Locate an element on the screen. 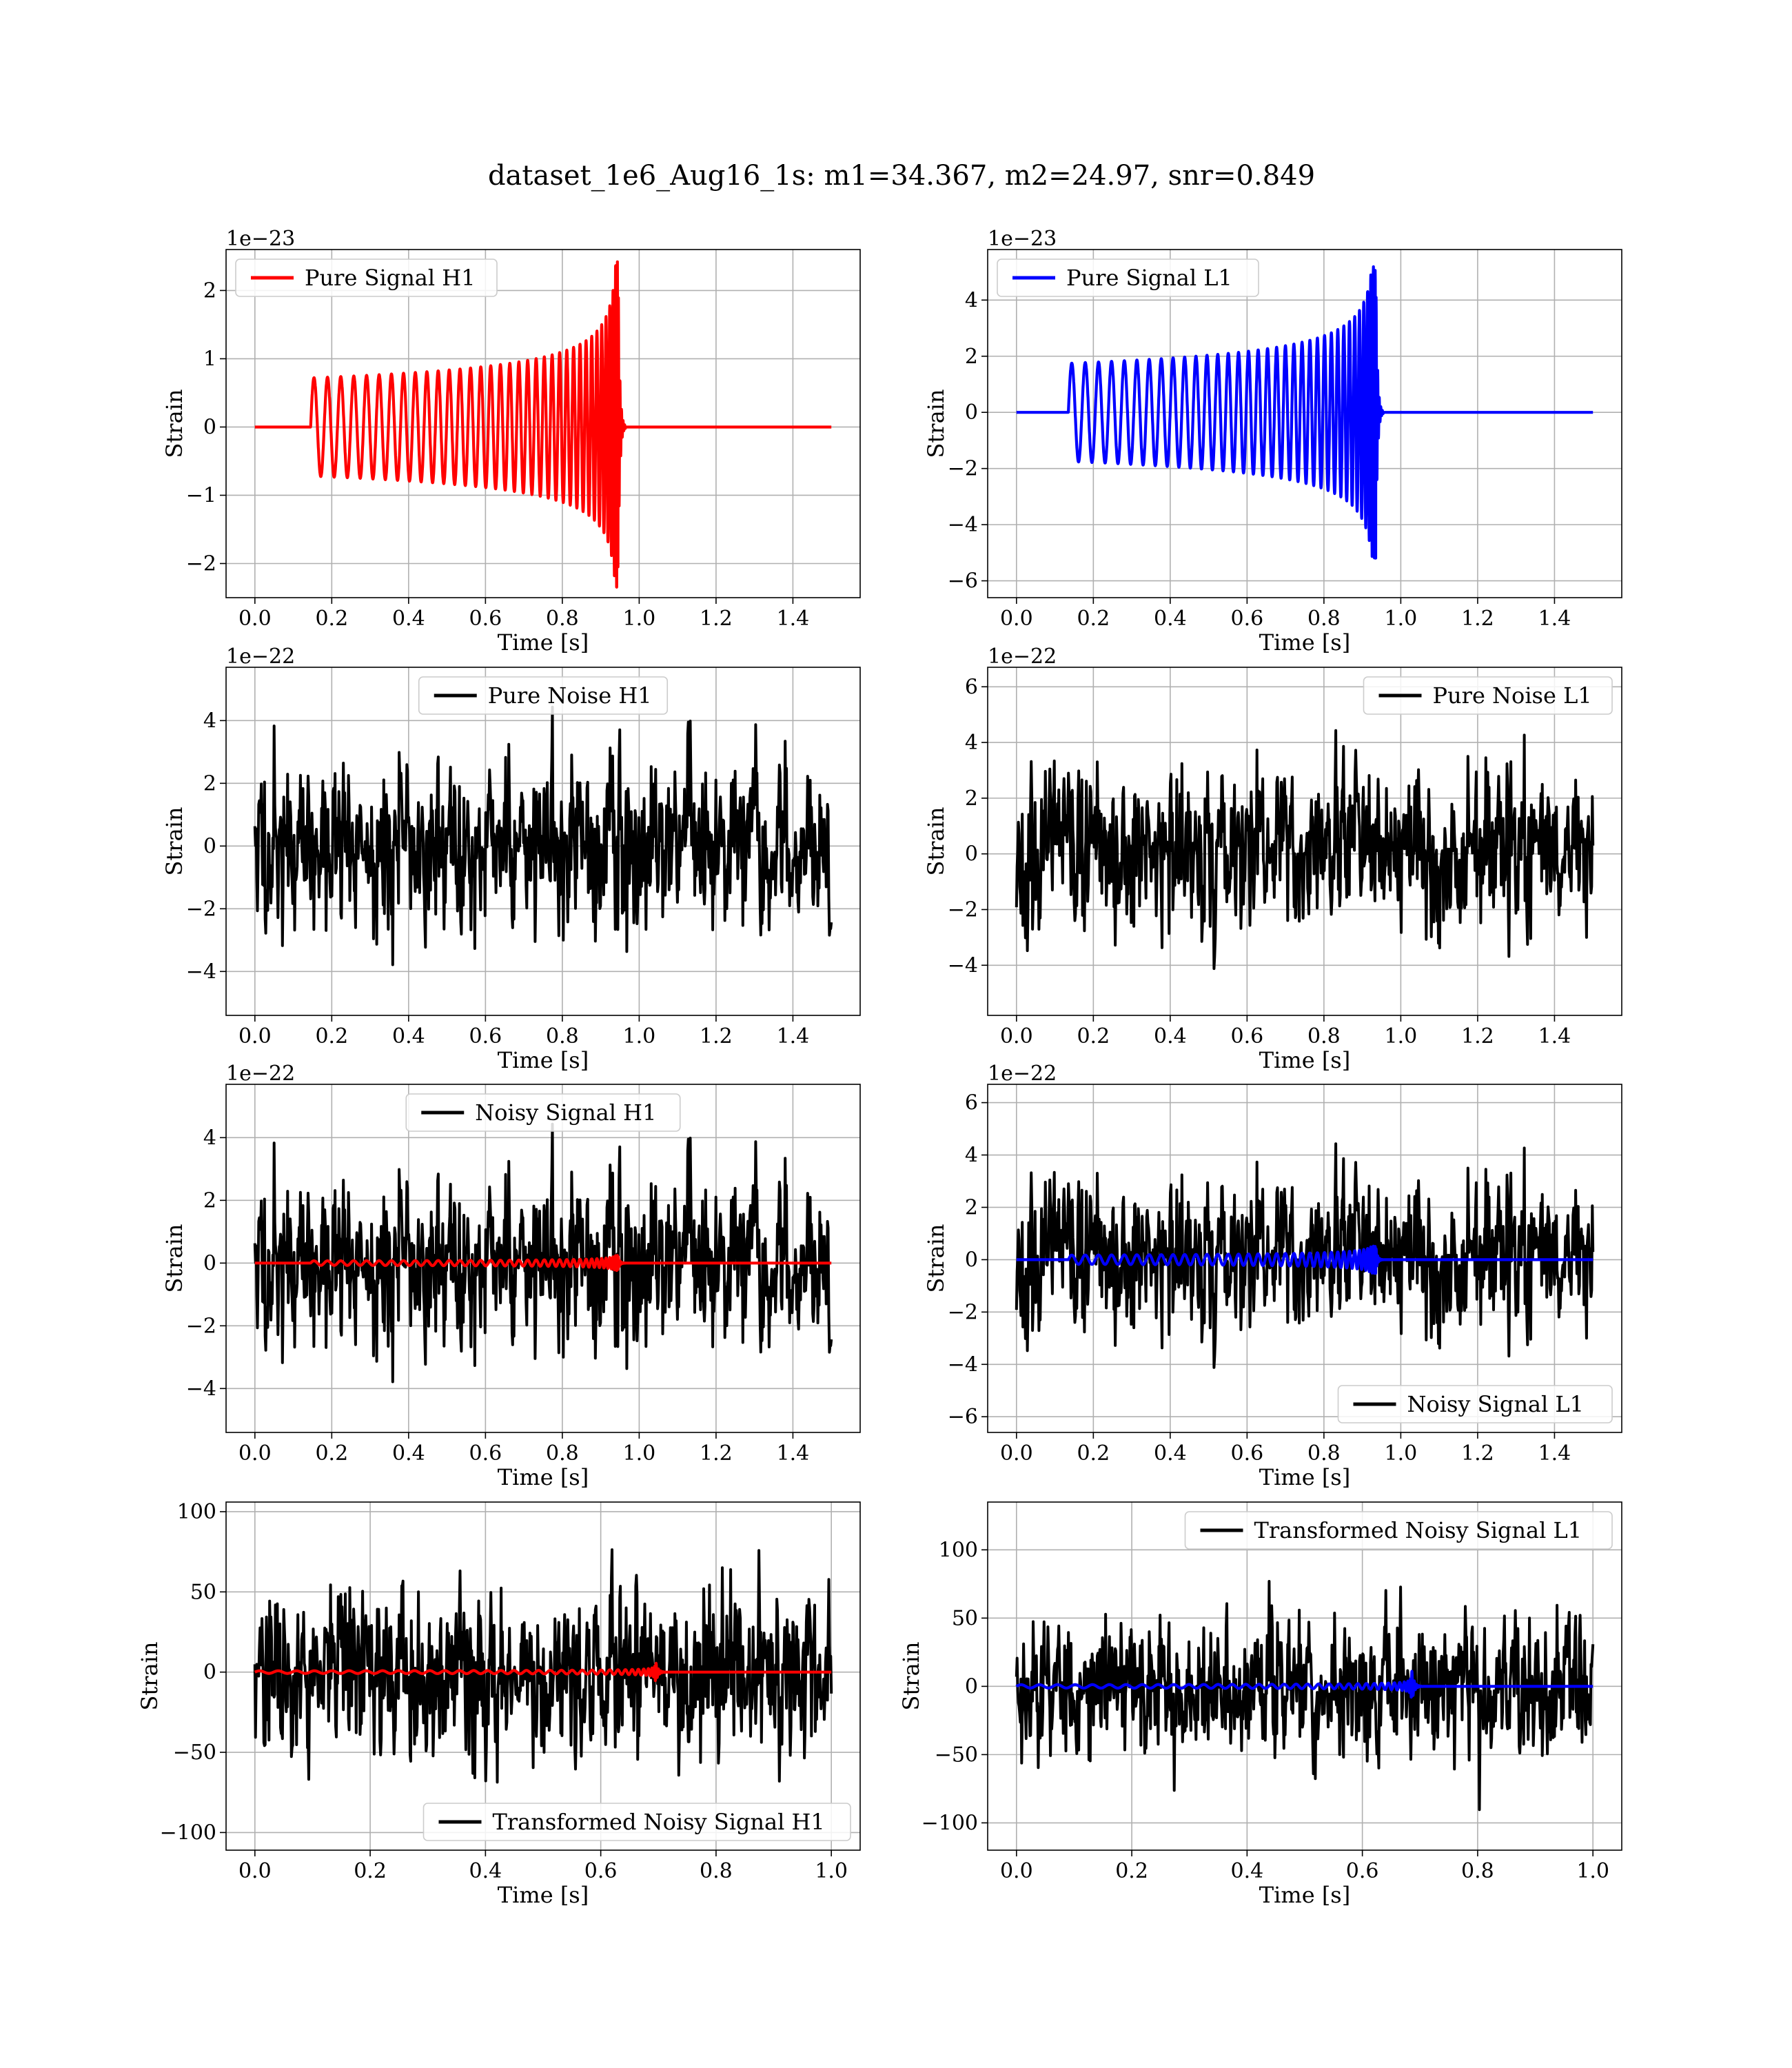  y-tick-label: −1 is located at coordinates (201, 495).